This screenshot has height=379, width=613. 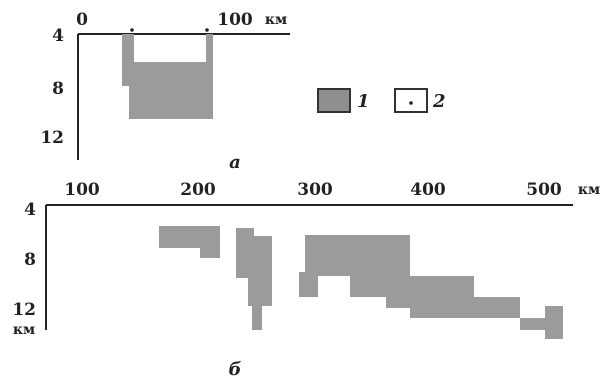 What do you see at coordinates (589, 190) in the screenshot?
I see `panel-b-x-unit: км` at bounding box center [589, 190].